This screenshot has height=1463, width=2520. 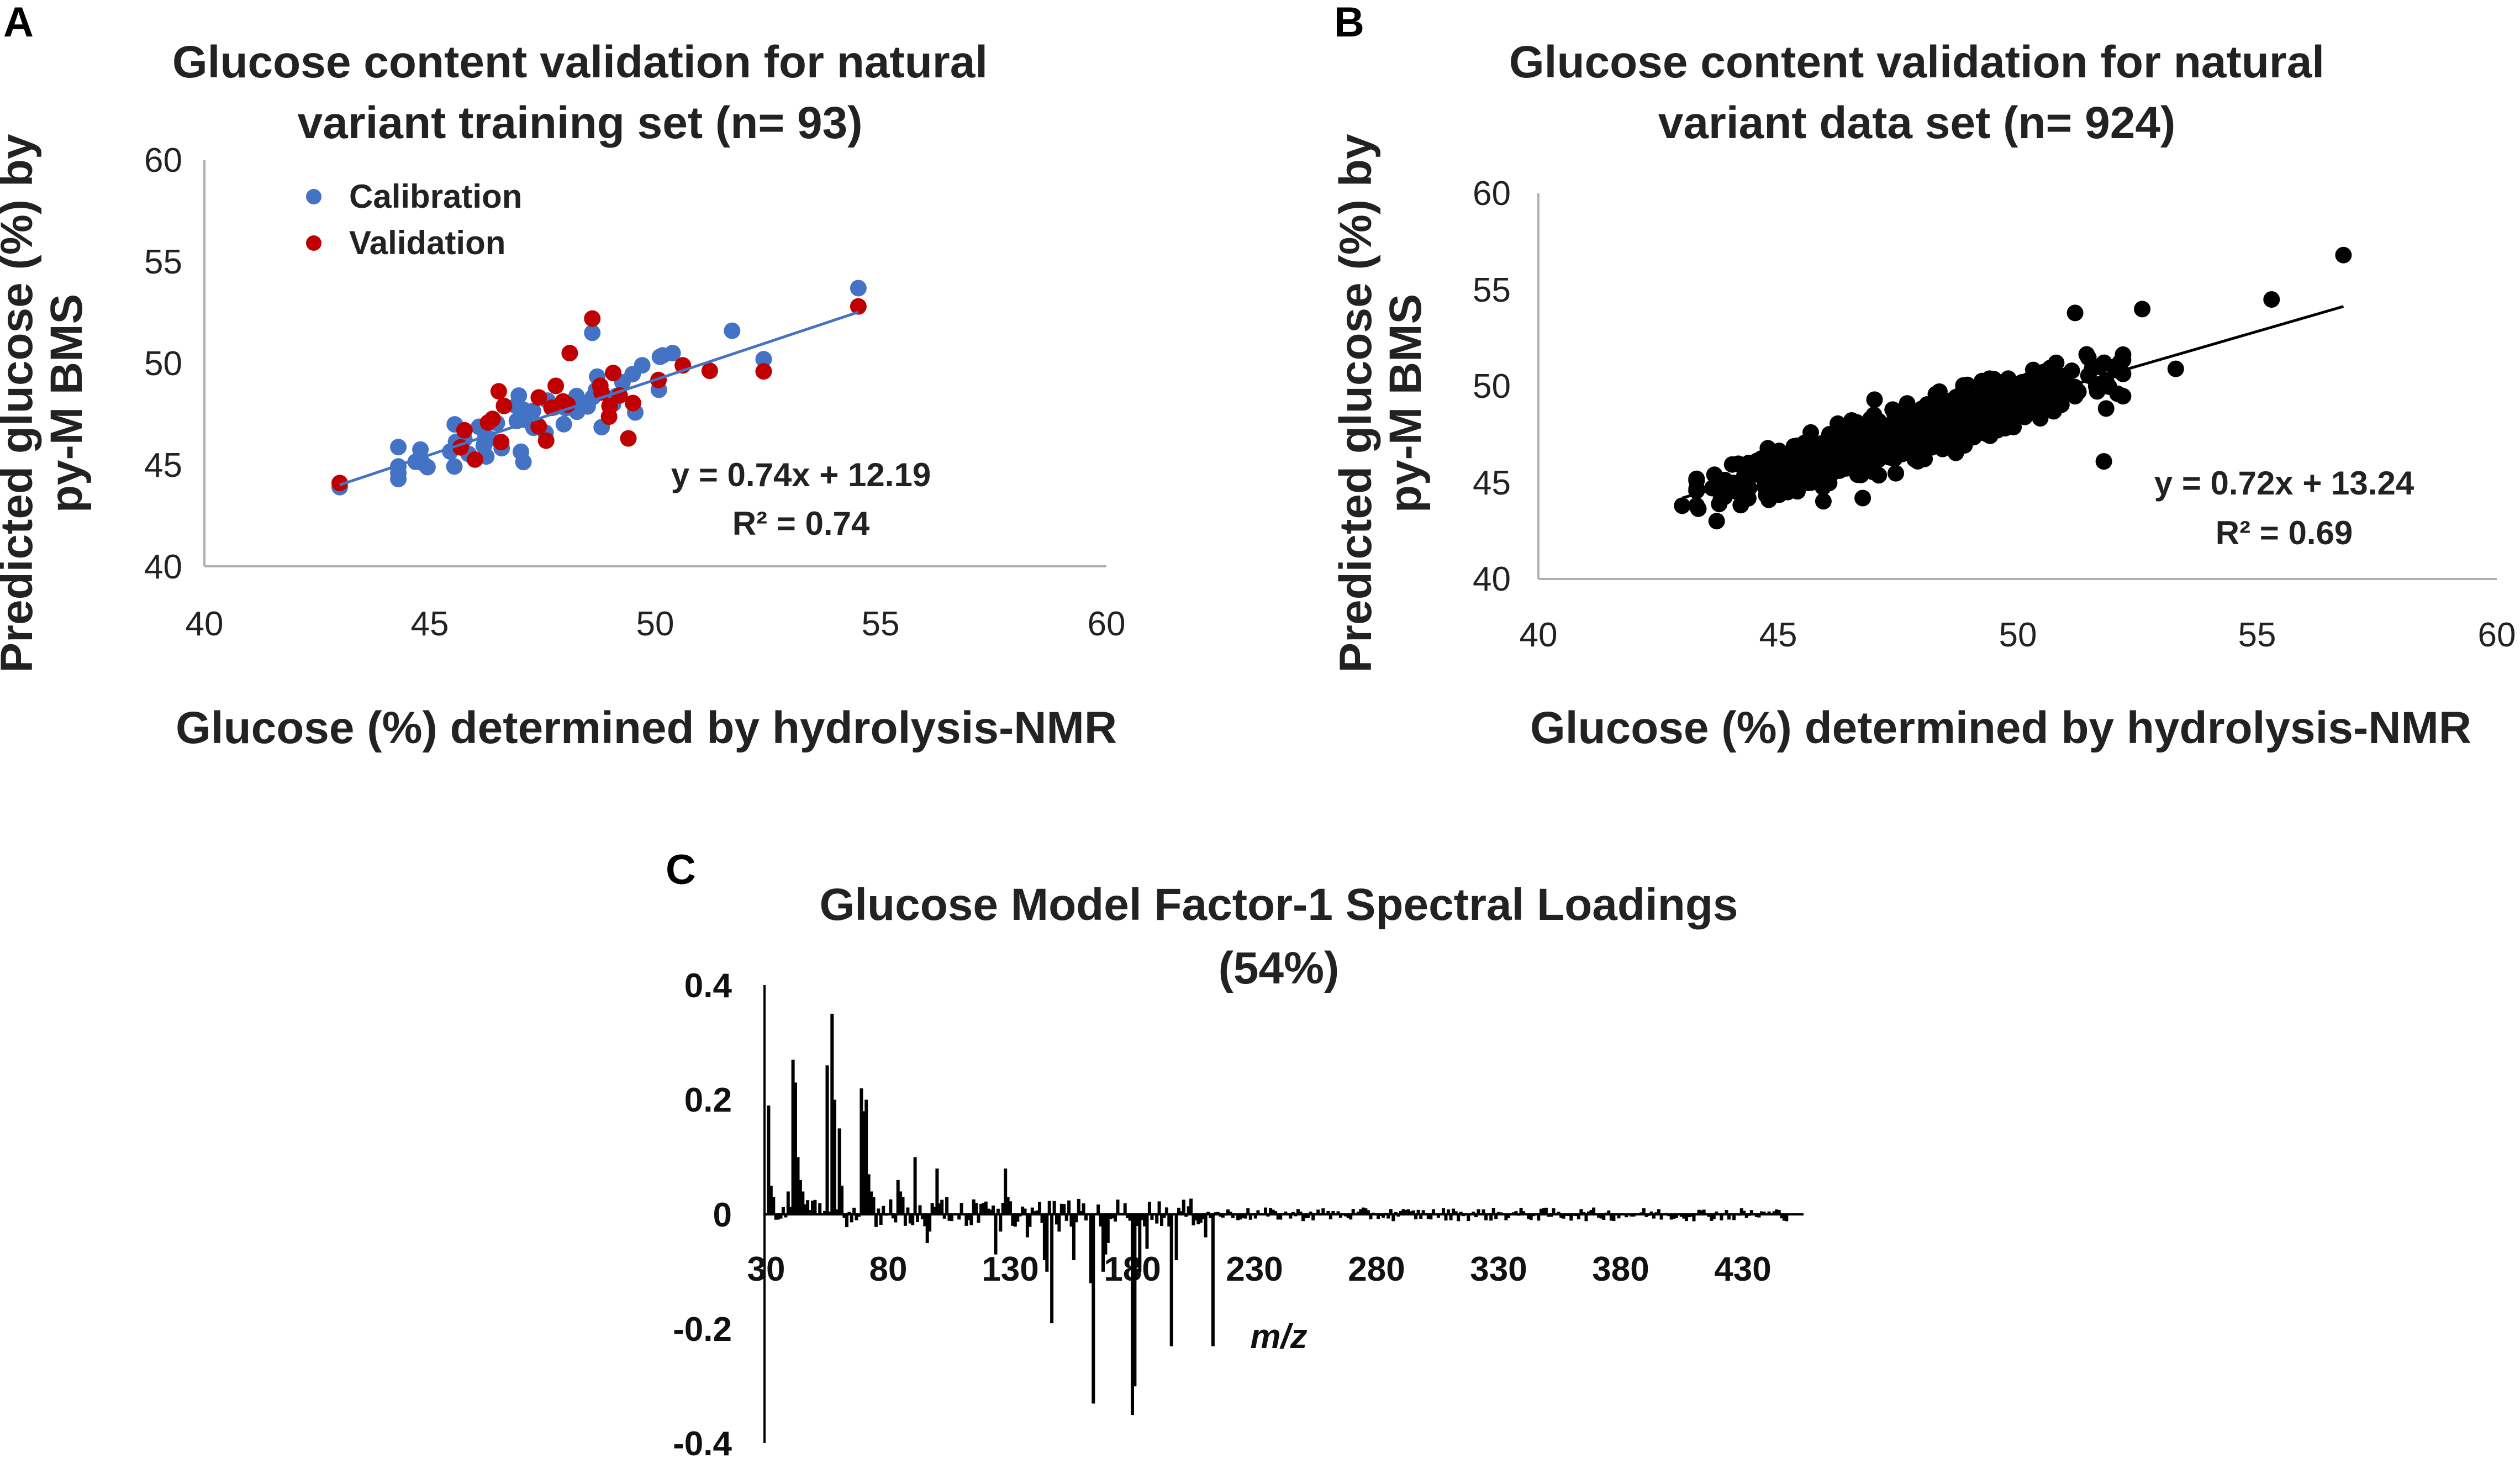 What do you see at coordinates (722, 1215) in the screenshot?
I see `panel-c-ytick: 0` at bounding box center [722, 1215].